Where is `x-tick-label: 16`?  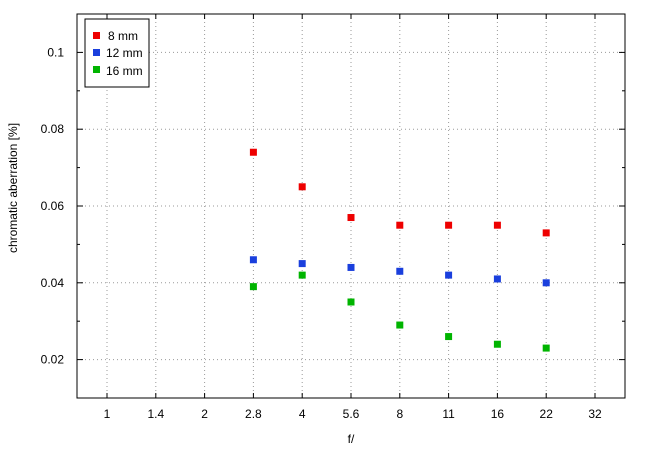
x-tick-label: 16 is located at coordinates (498, 414).